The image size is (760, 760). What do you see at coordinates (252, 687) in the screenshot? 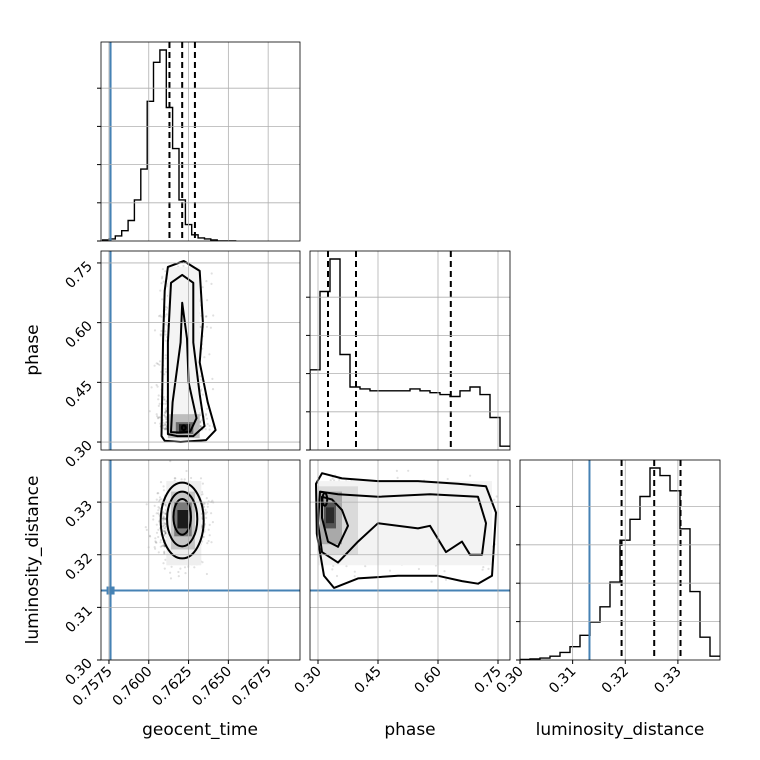
I see `x-tick-label-geocent_time: 0.7675` at bounding box center [252, 687].